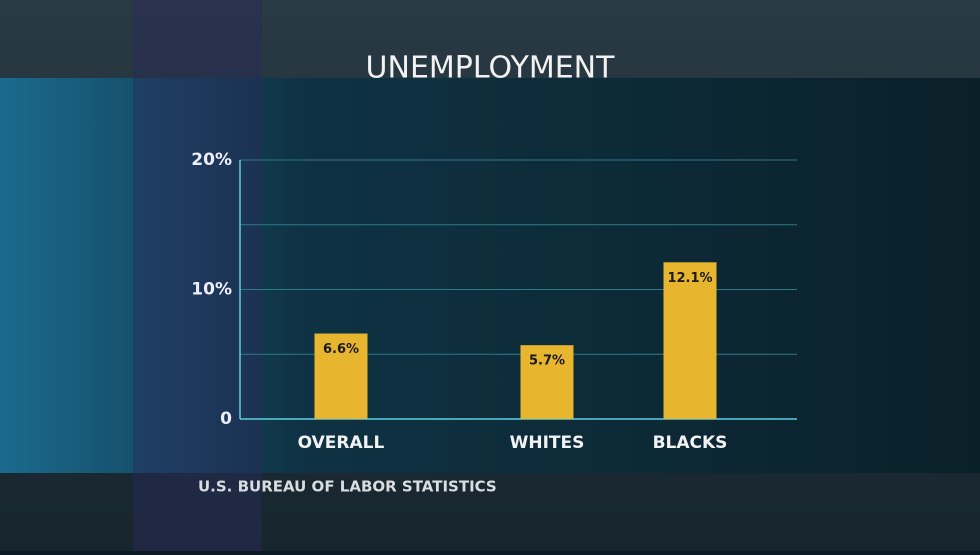 The image size is (980, 555). I want to click on value-label: 5.7%, so click(547, 361).